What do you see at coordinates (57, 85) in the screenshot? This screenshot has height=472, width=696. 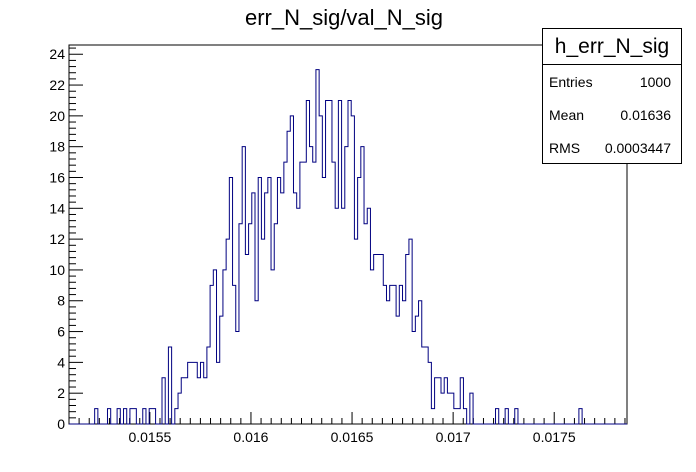 I see `y-tick-label: 22` at bounding box center [57, 85].